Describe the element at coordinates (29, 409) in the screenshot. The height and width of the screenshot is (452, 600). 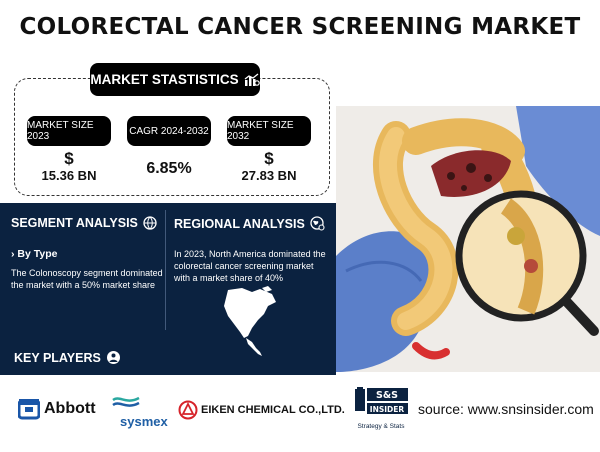
I see `abbott-icon` at that location.